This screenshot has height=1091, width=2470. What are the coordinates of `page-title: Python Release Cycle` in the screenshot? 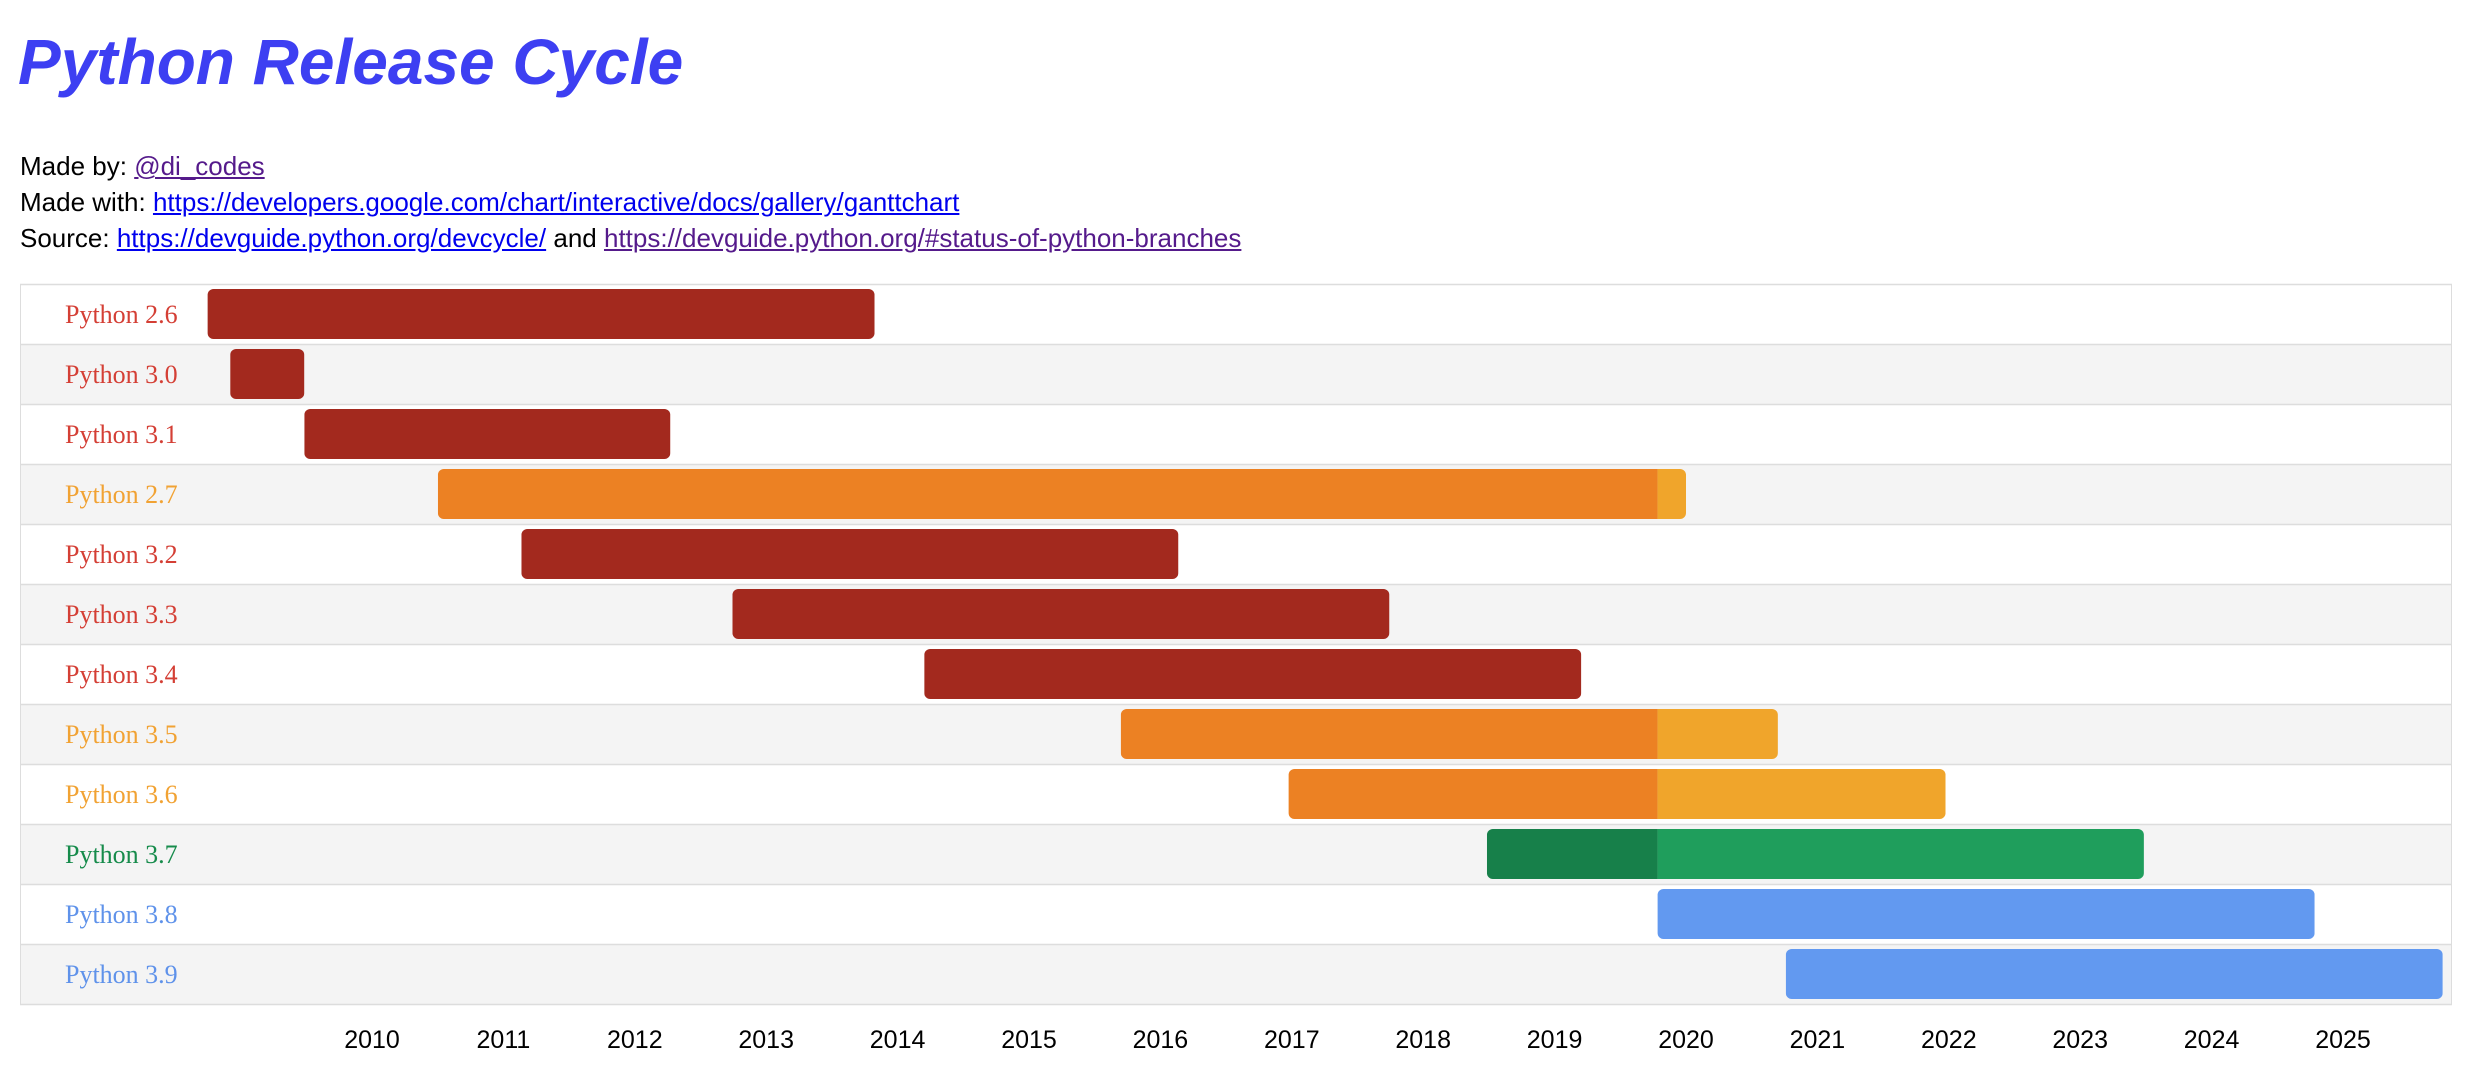 It's located at (351, 62).